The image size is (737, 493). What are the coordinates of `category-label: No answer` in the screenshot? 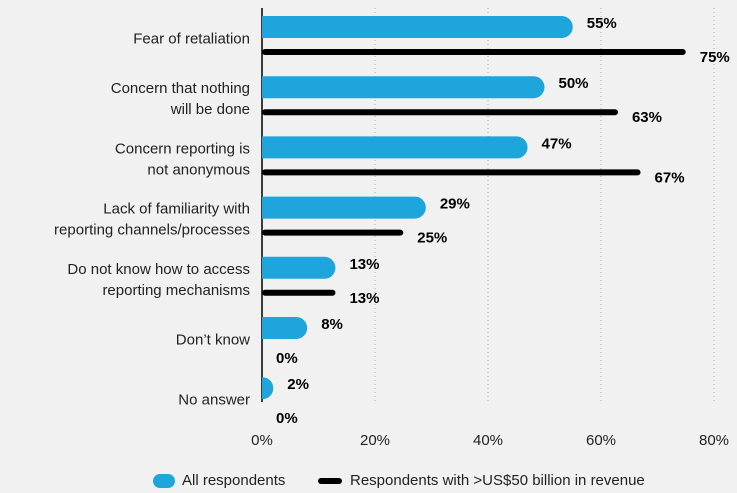 It's located at (214, 400).